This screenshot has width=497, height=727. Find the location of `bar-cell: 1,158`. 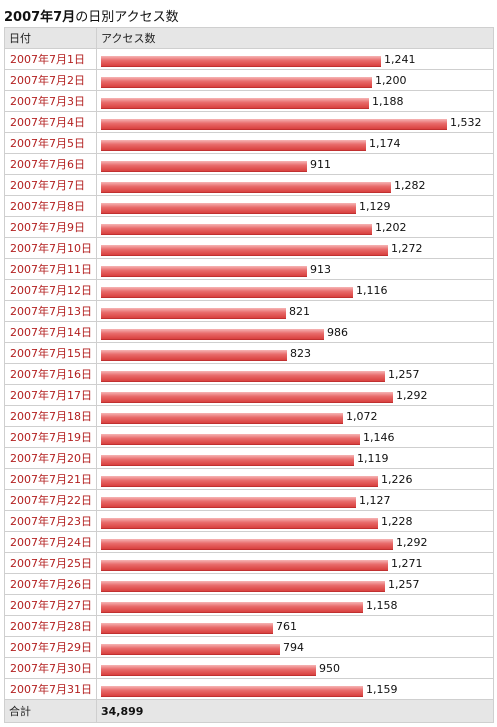

bar-cell: 1,158 is located at coordinates (295, 605).